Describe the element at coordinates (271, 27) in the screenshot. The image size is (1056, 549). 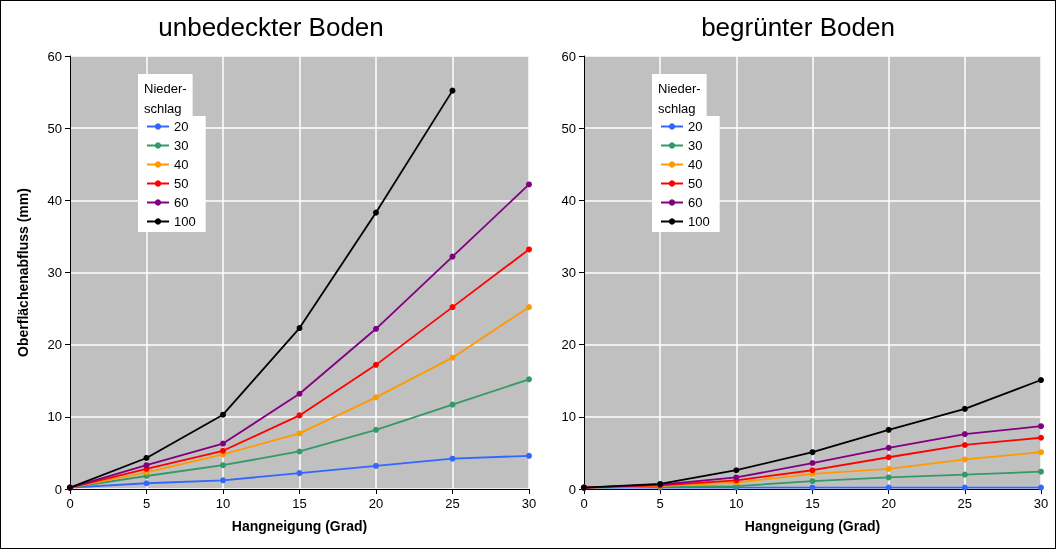
I see `chart-title: unbedeckter Boden` at that location.